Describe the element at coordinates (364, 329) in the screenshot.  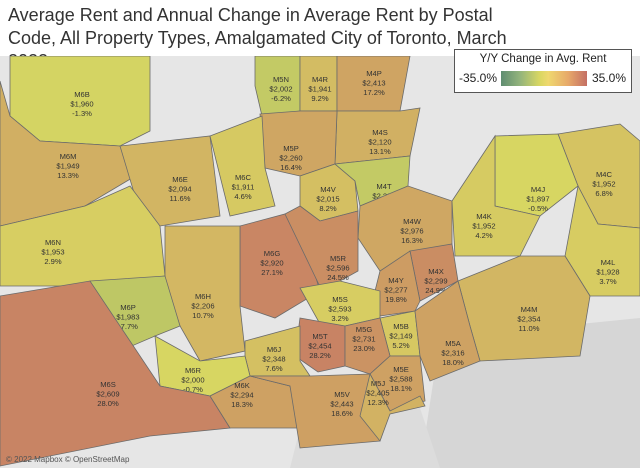
I see `region-code-label: M5G` at that location.